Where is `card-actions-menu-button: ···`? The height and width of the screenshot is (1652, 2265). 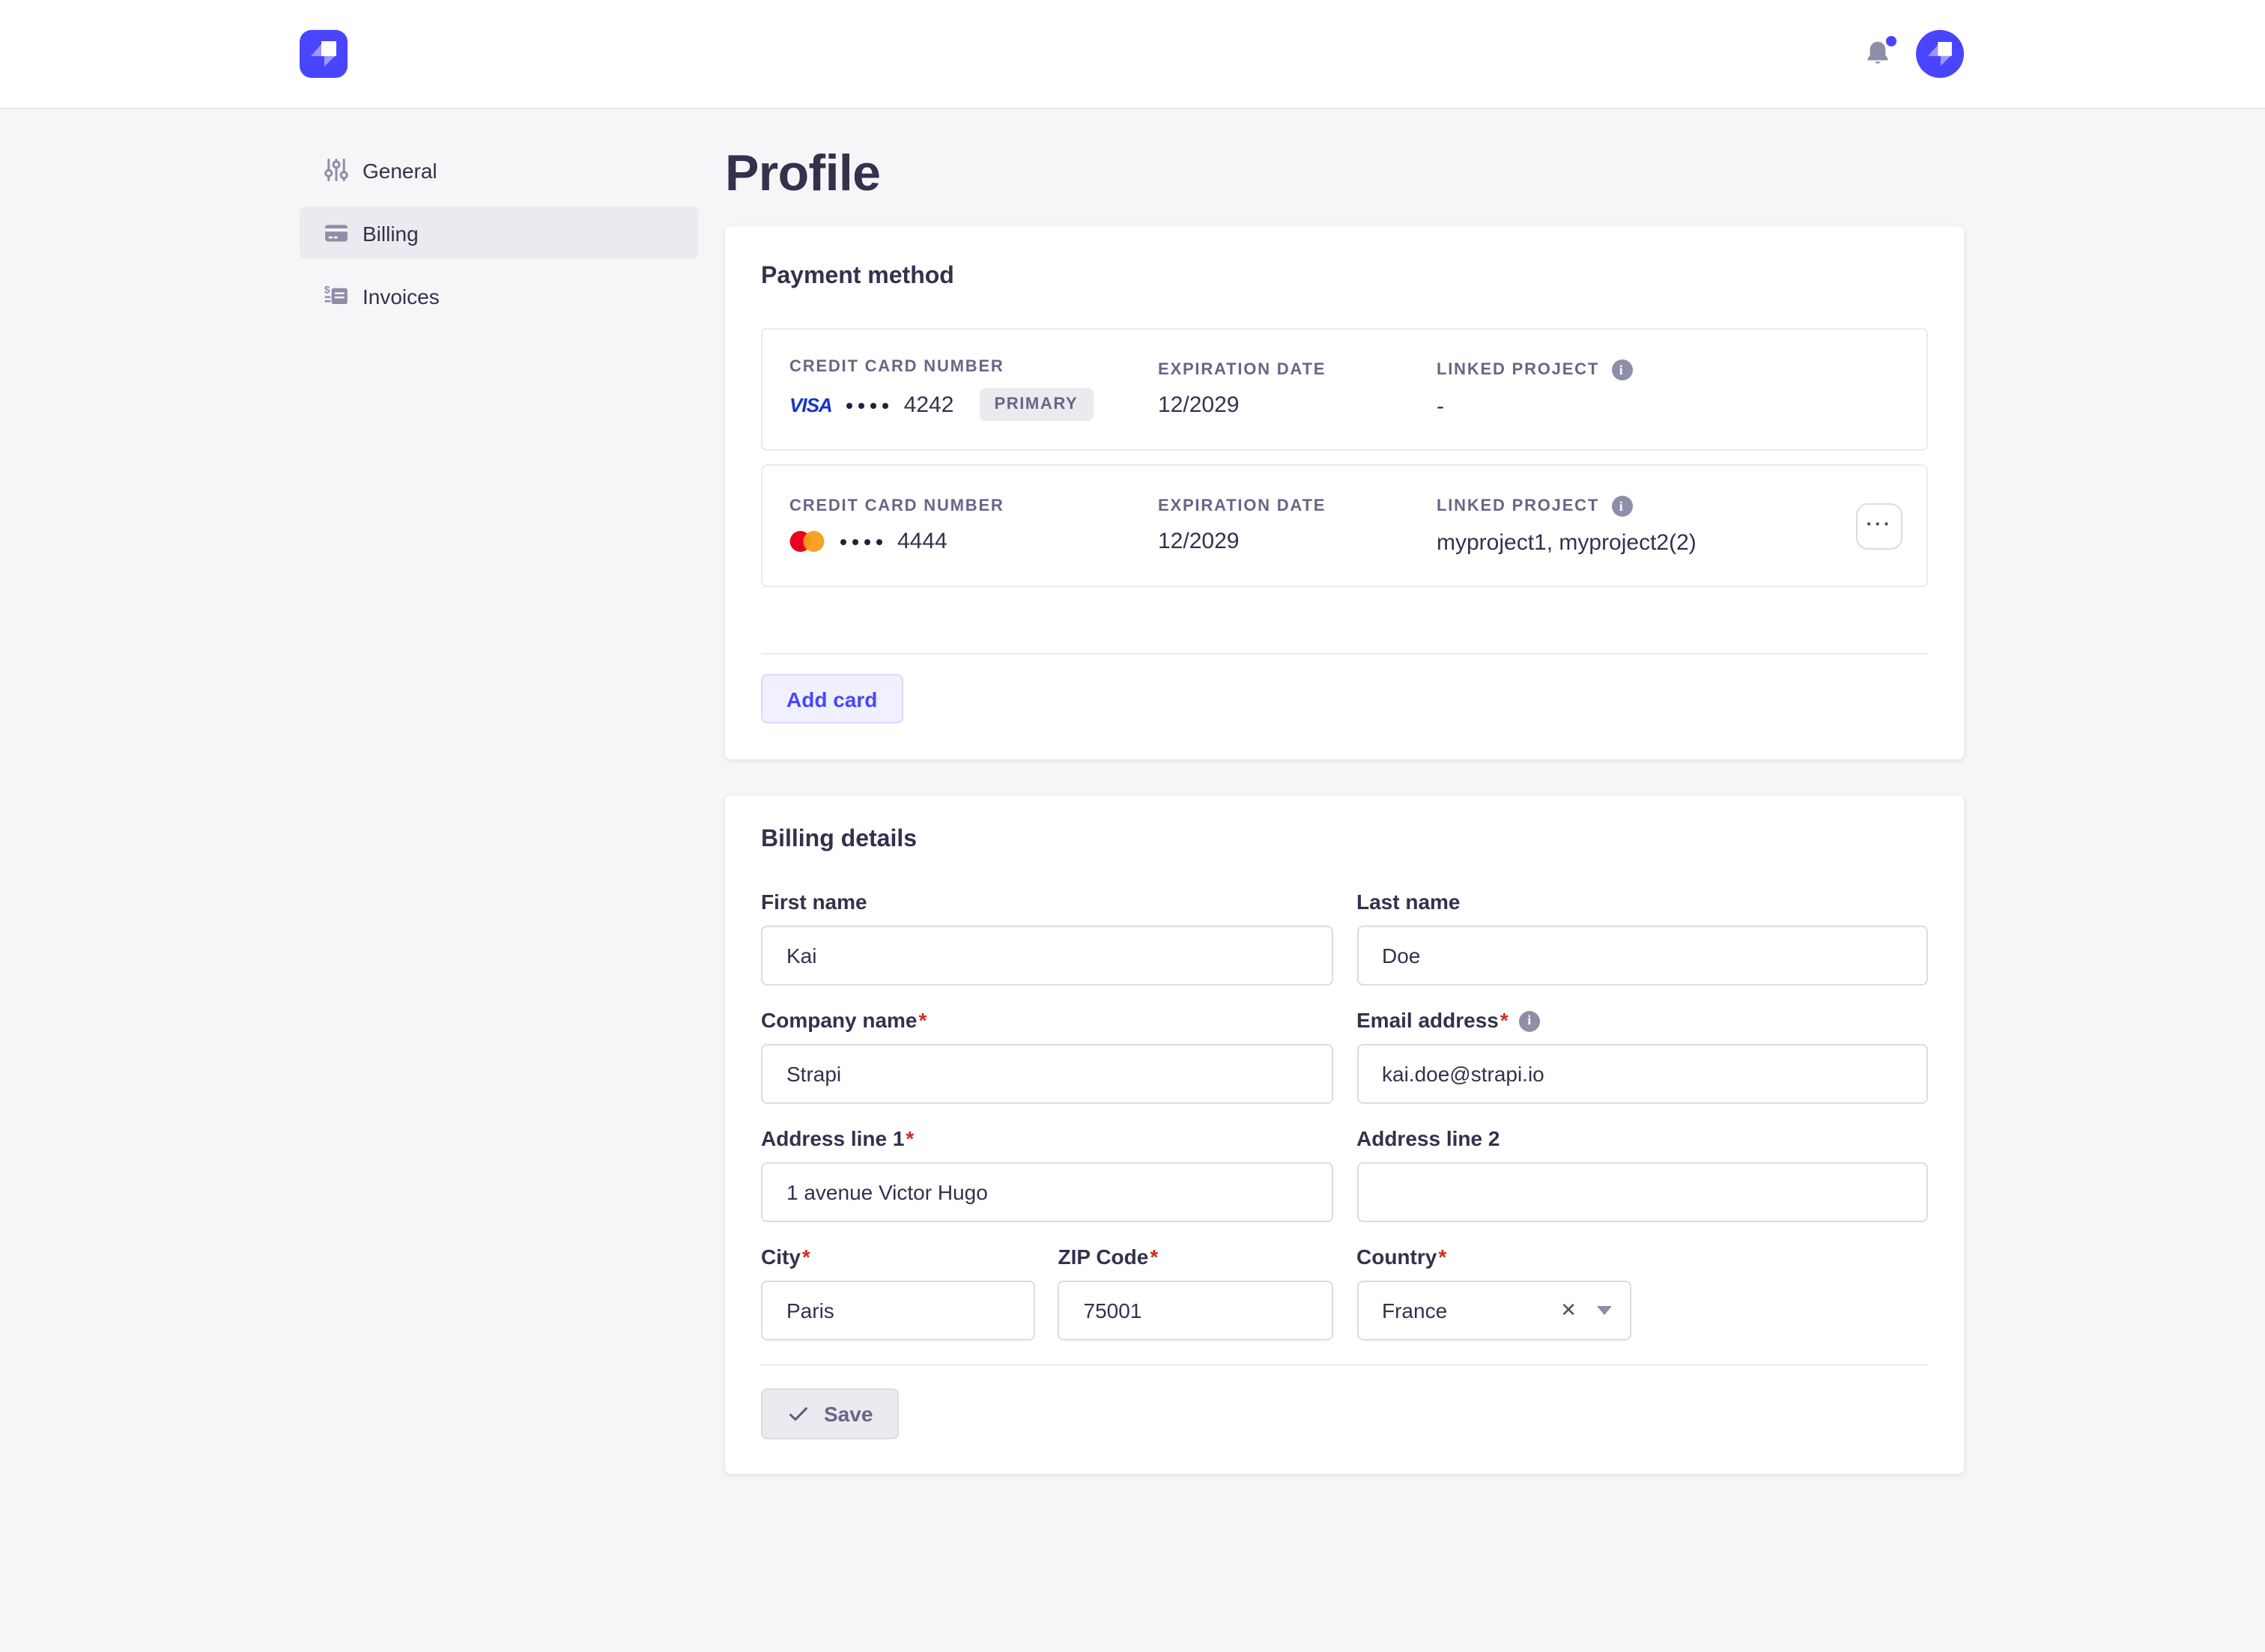
card-actions-menu-button: ··· is located at coordinates (1879, 525).